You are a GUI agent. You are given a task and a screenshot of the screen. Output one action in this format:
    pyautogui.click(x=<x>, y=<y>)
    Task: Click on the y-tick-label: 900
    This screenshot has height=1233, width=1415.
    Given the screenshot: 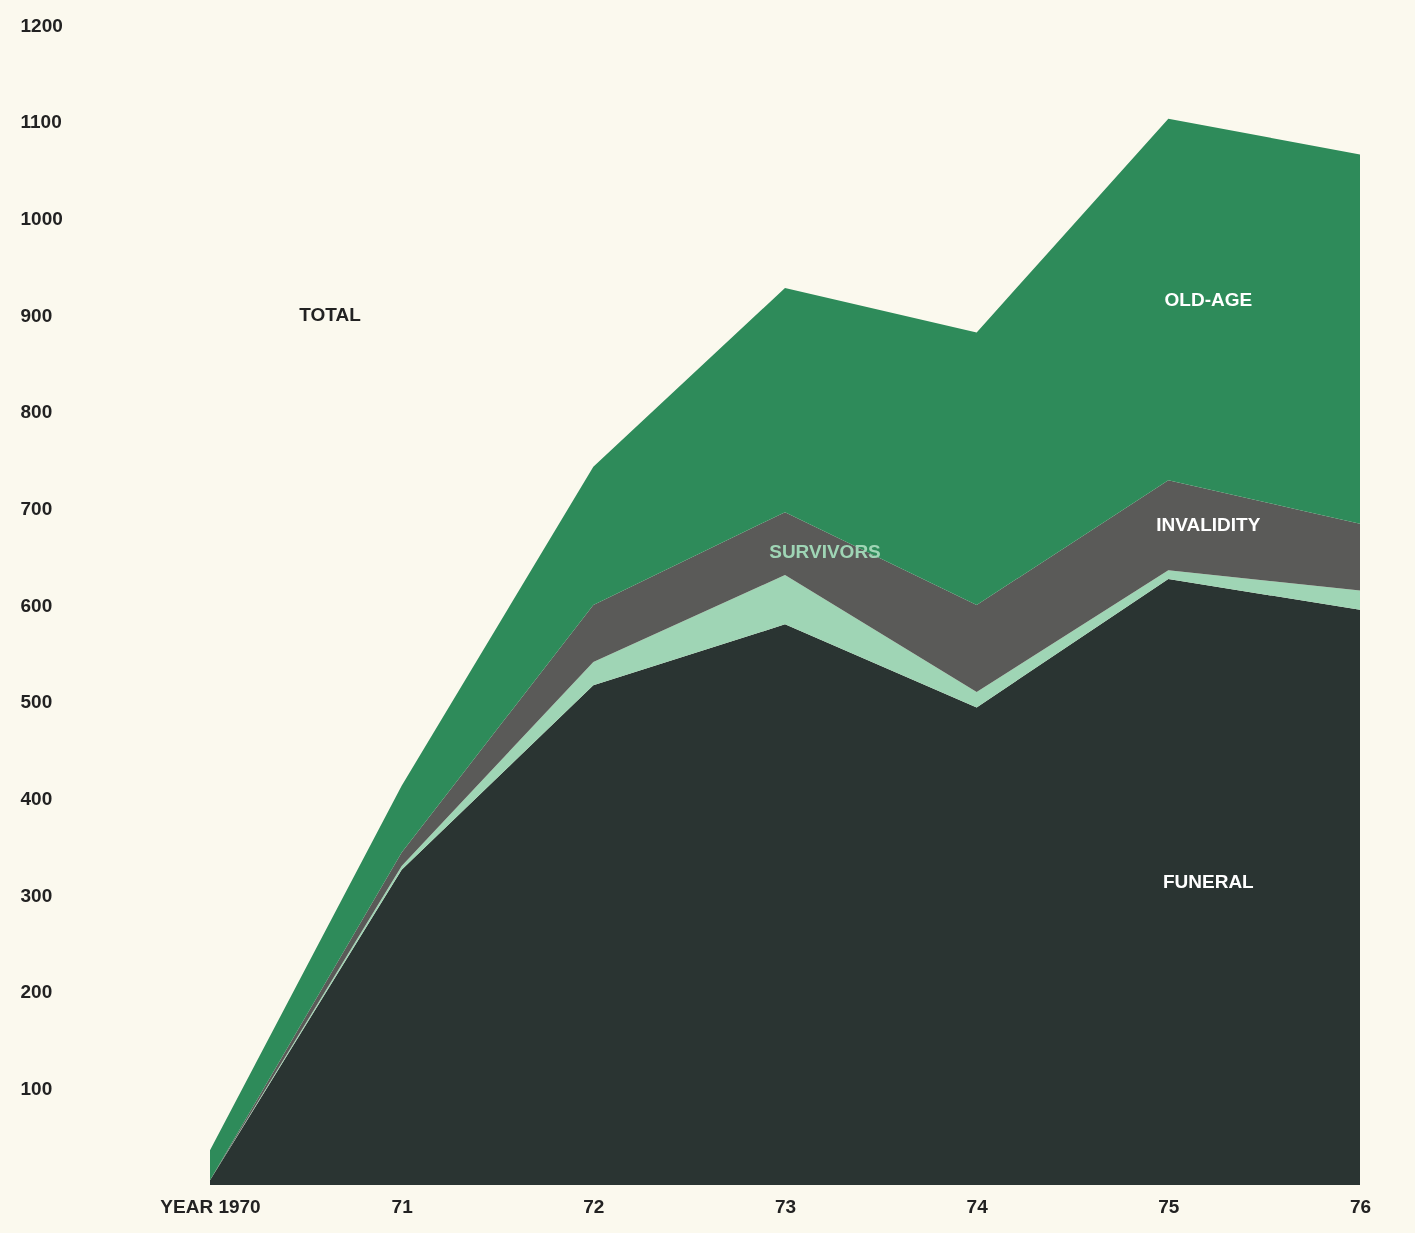 What is the action you would take?
    pyautogui.click(x=36, y=315)
    